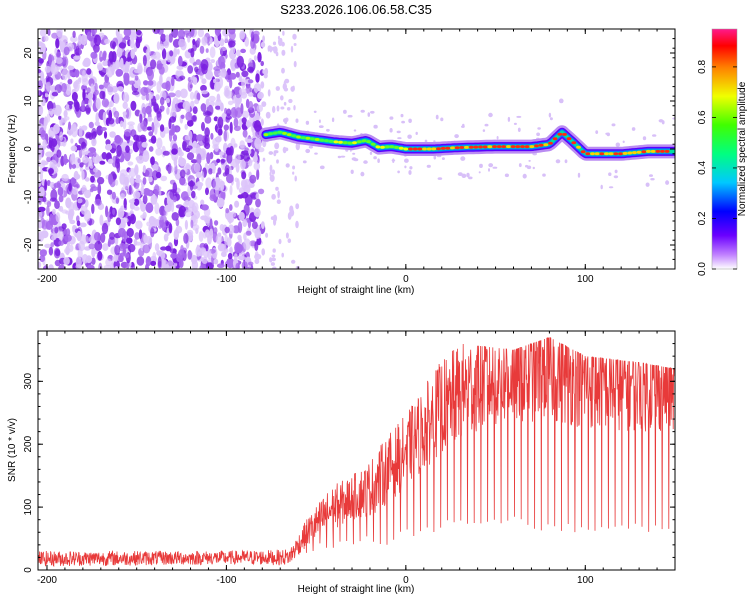  Describe the element at coordinates (742, 148) in the screenshot. I see `colorbar-label: Normalized spectral amplitude` at that location.